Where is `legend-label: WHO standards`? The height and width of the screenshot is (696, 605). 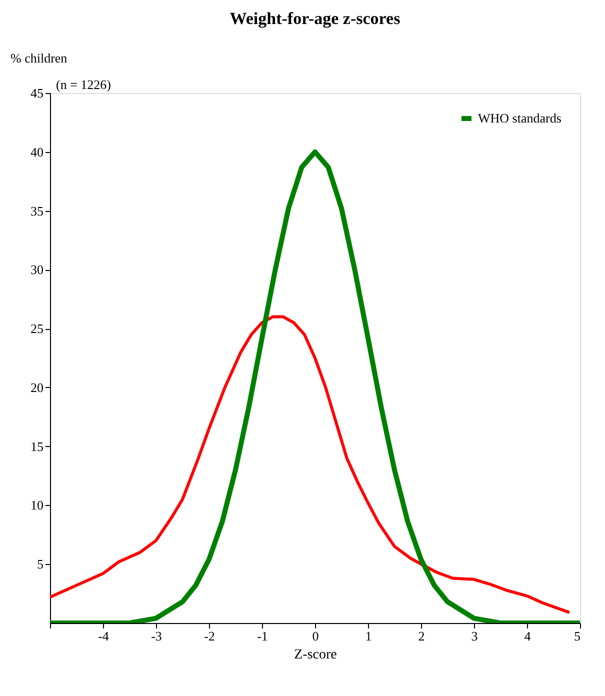 legend-label: WHO standards is located at coordinates (520, 118).